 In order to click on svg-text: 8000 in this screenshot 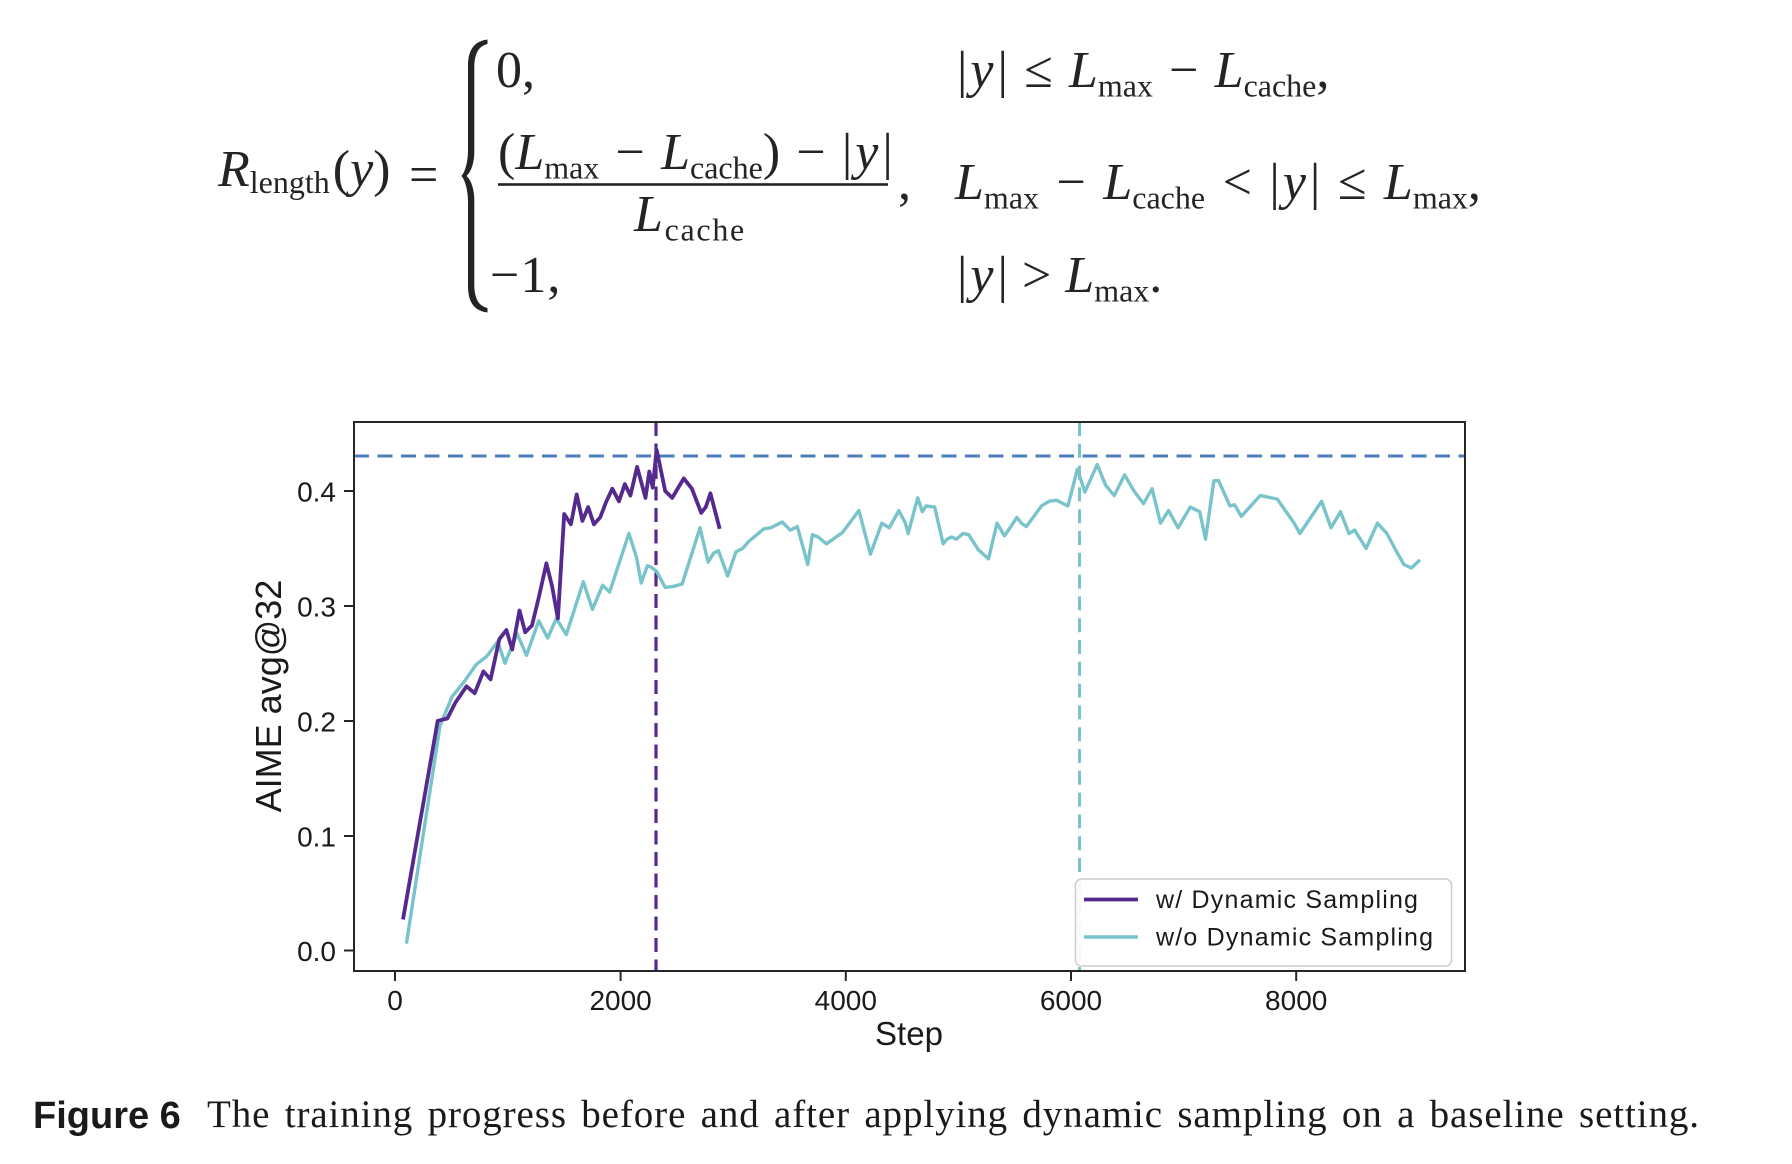, I will do `click(1296, 1000)`.